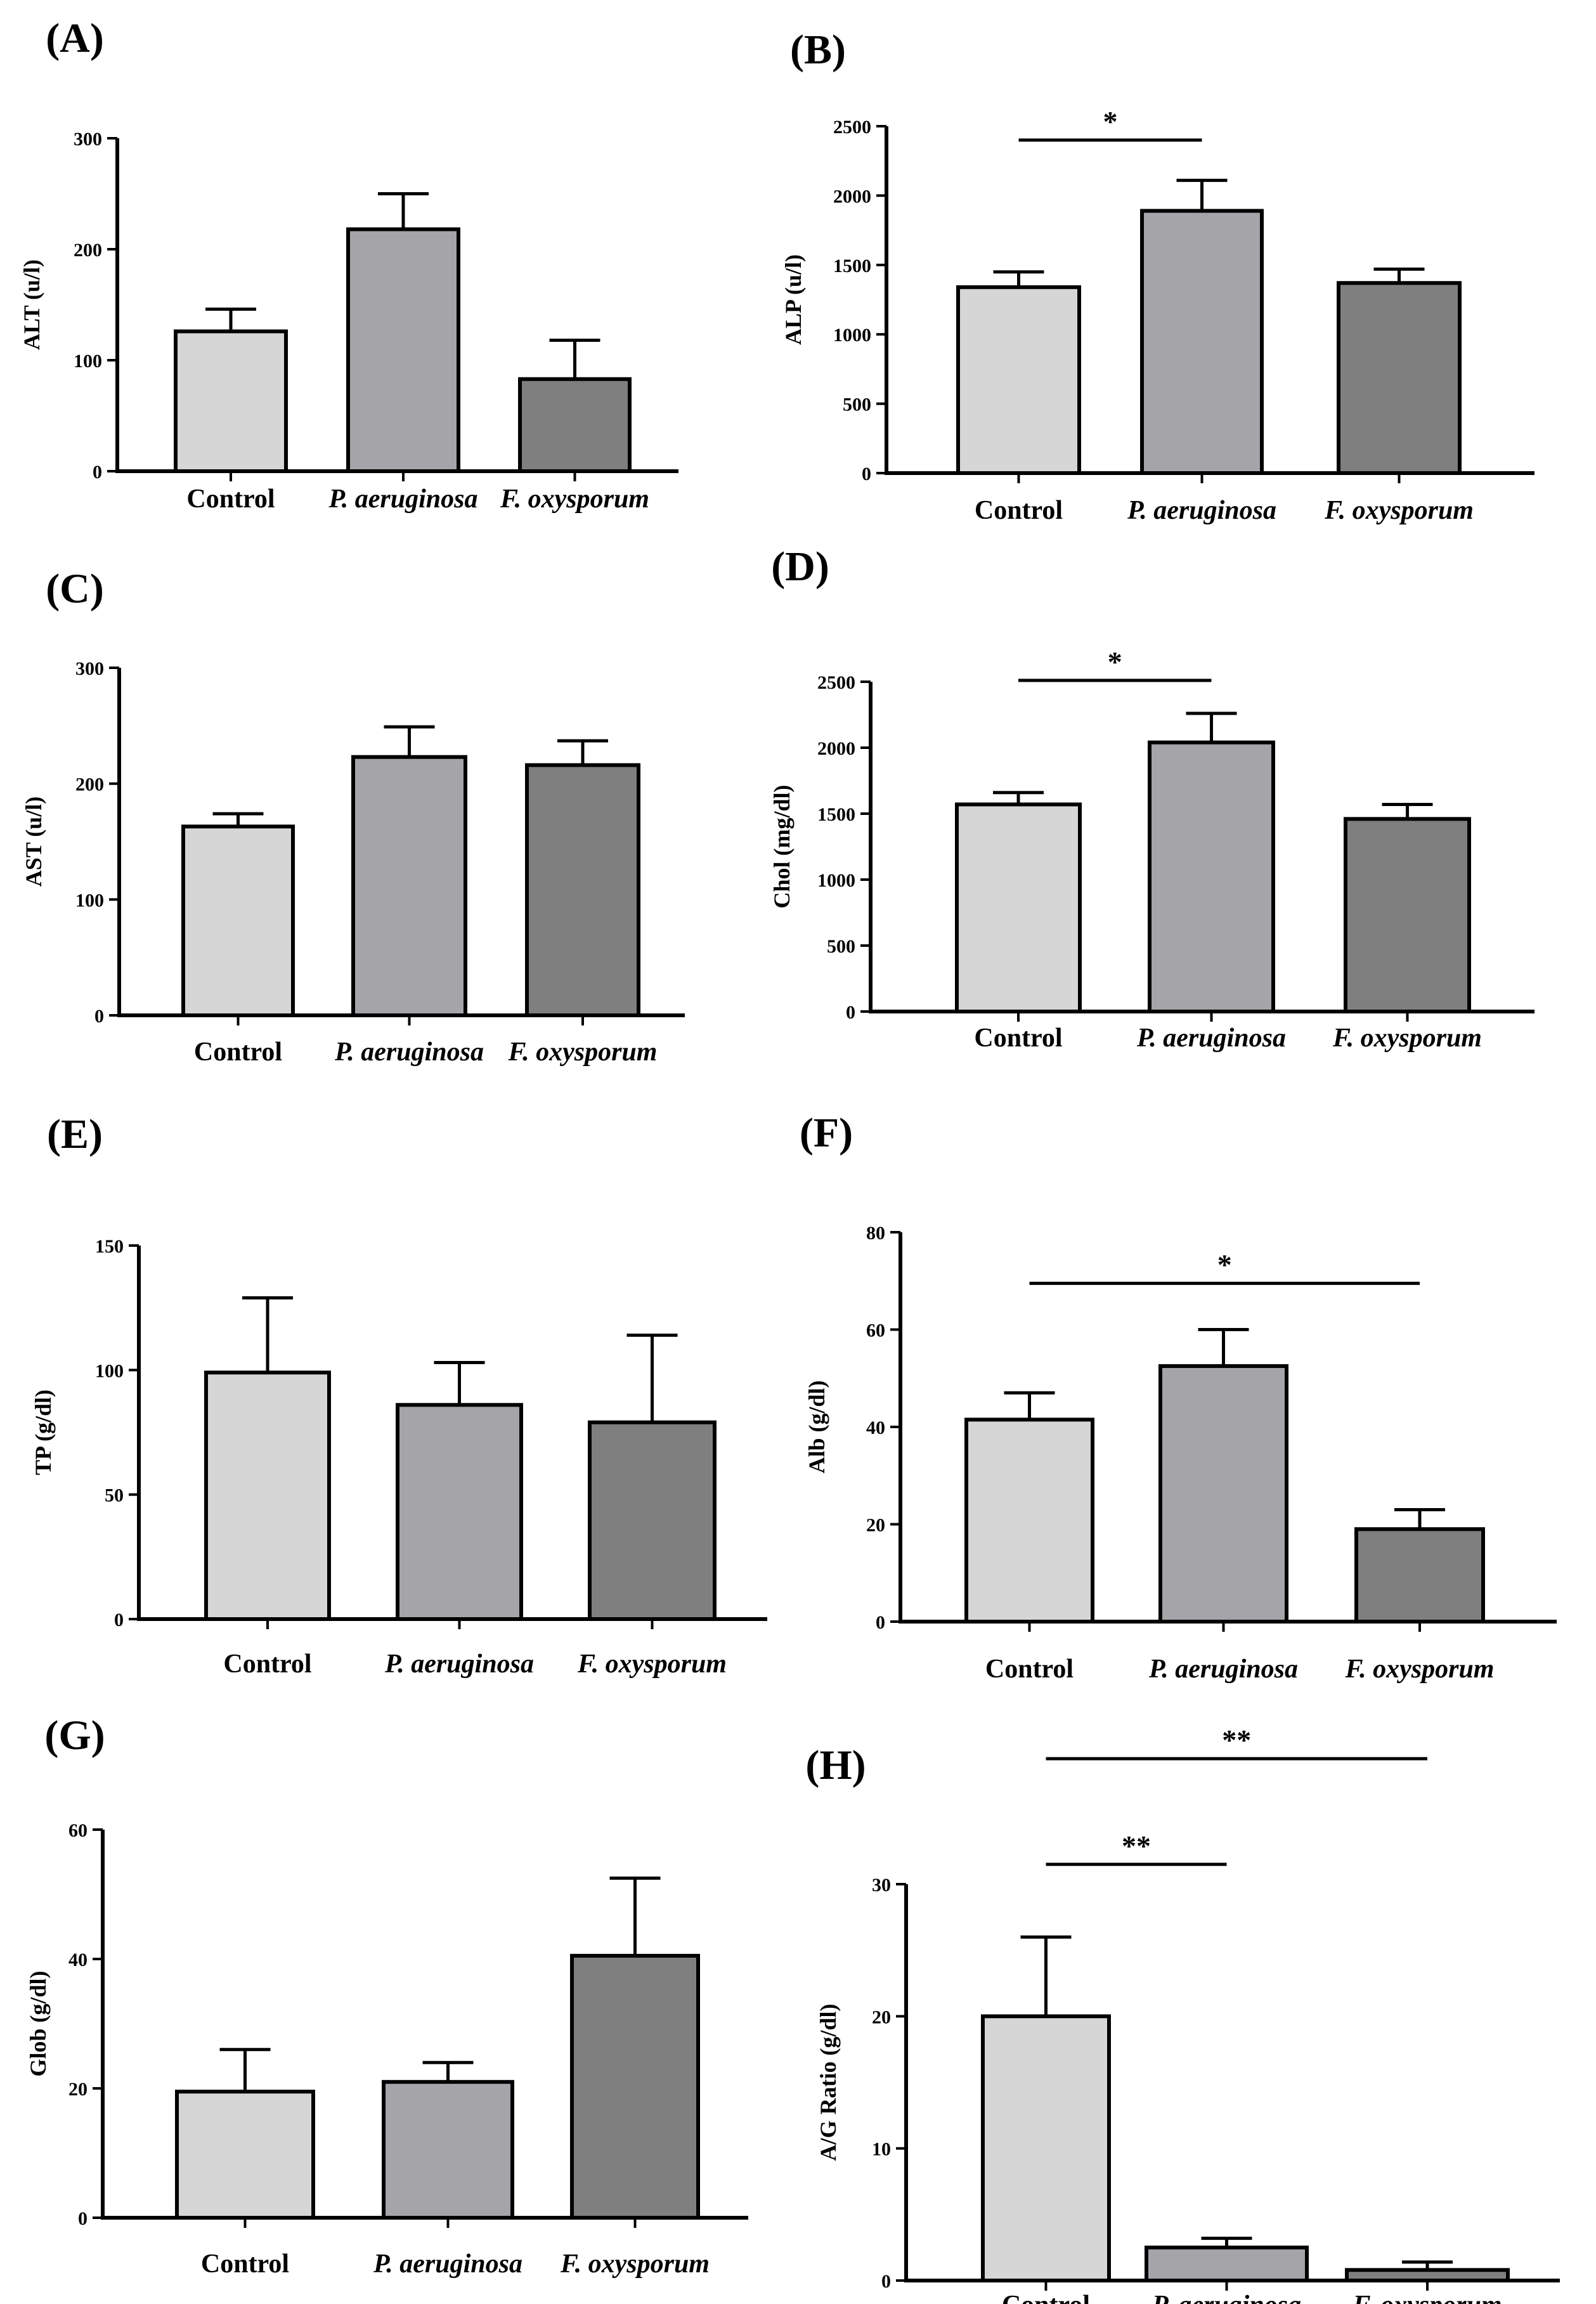  What do you see at coordinates (857, 404) in the screenshot?
I see `panel-b-ytick-label: 500` at bounding box center [857, 404].